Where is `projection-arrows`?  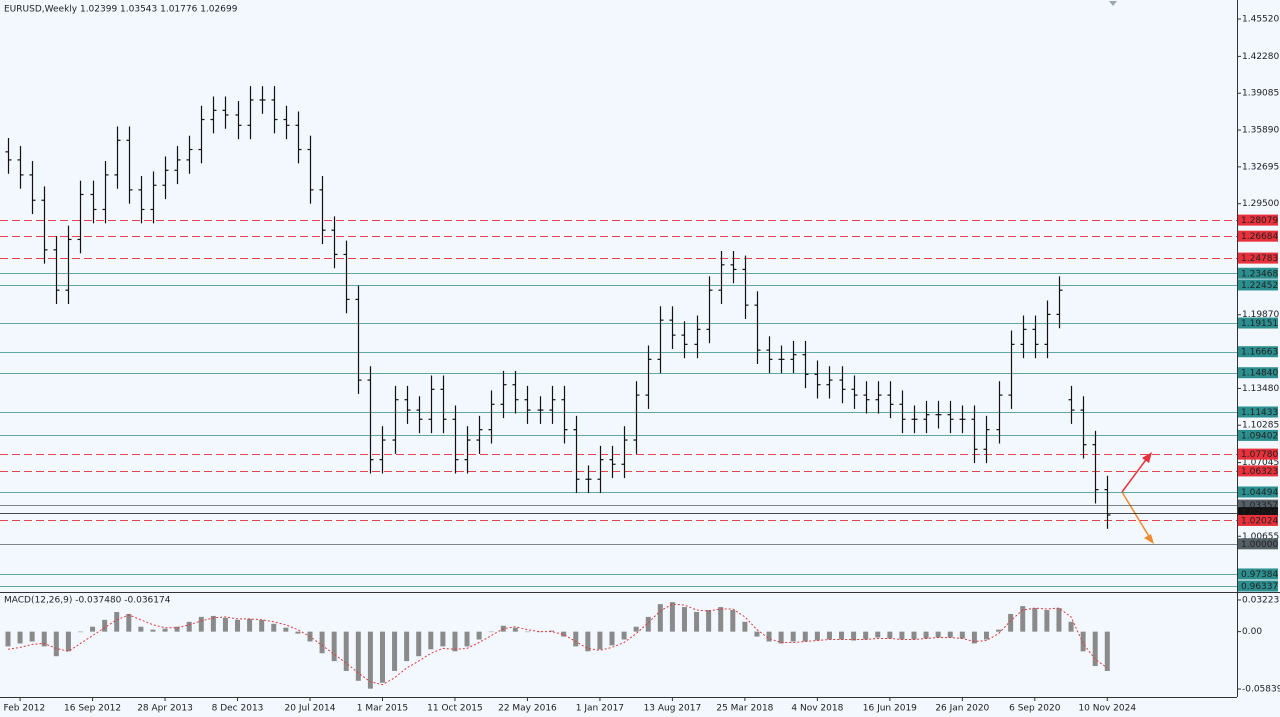
projection-arrows is located at coordinates (1137, 498).